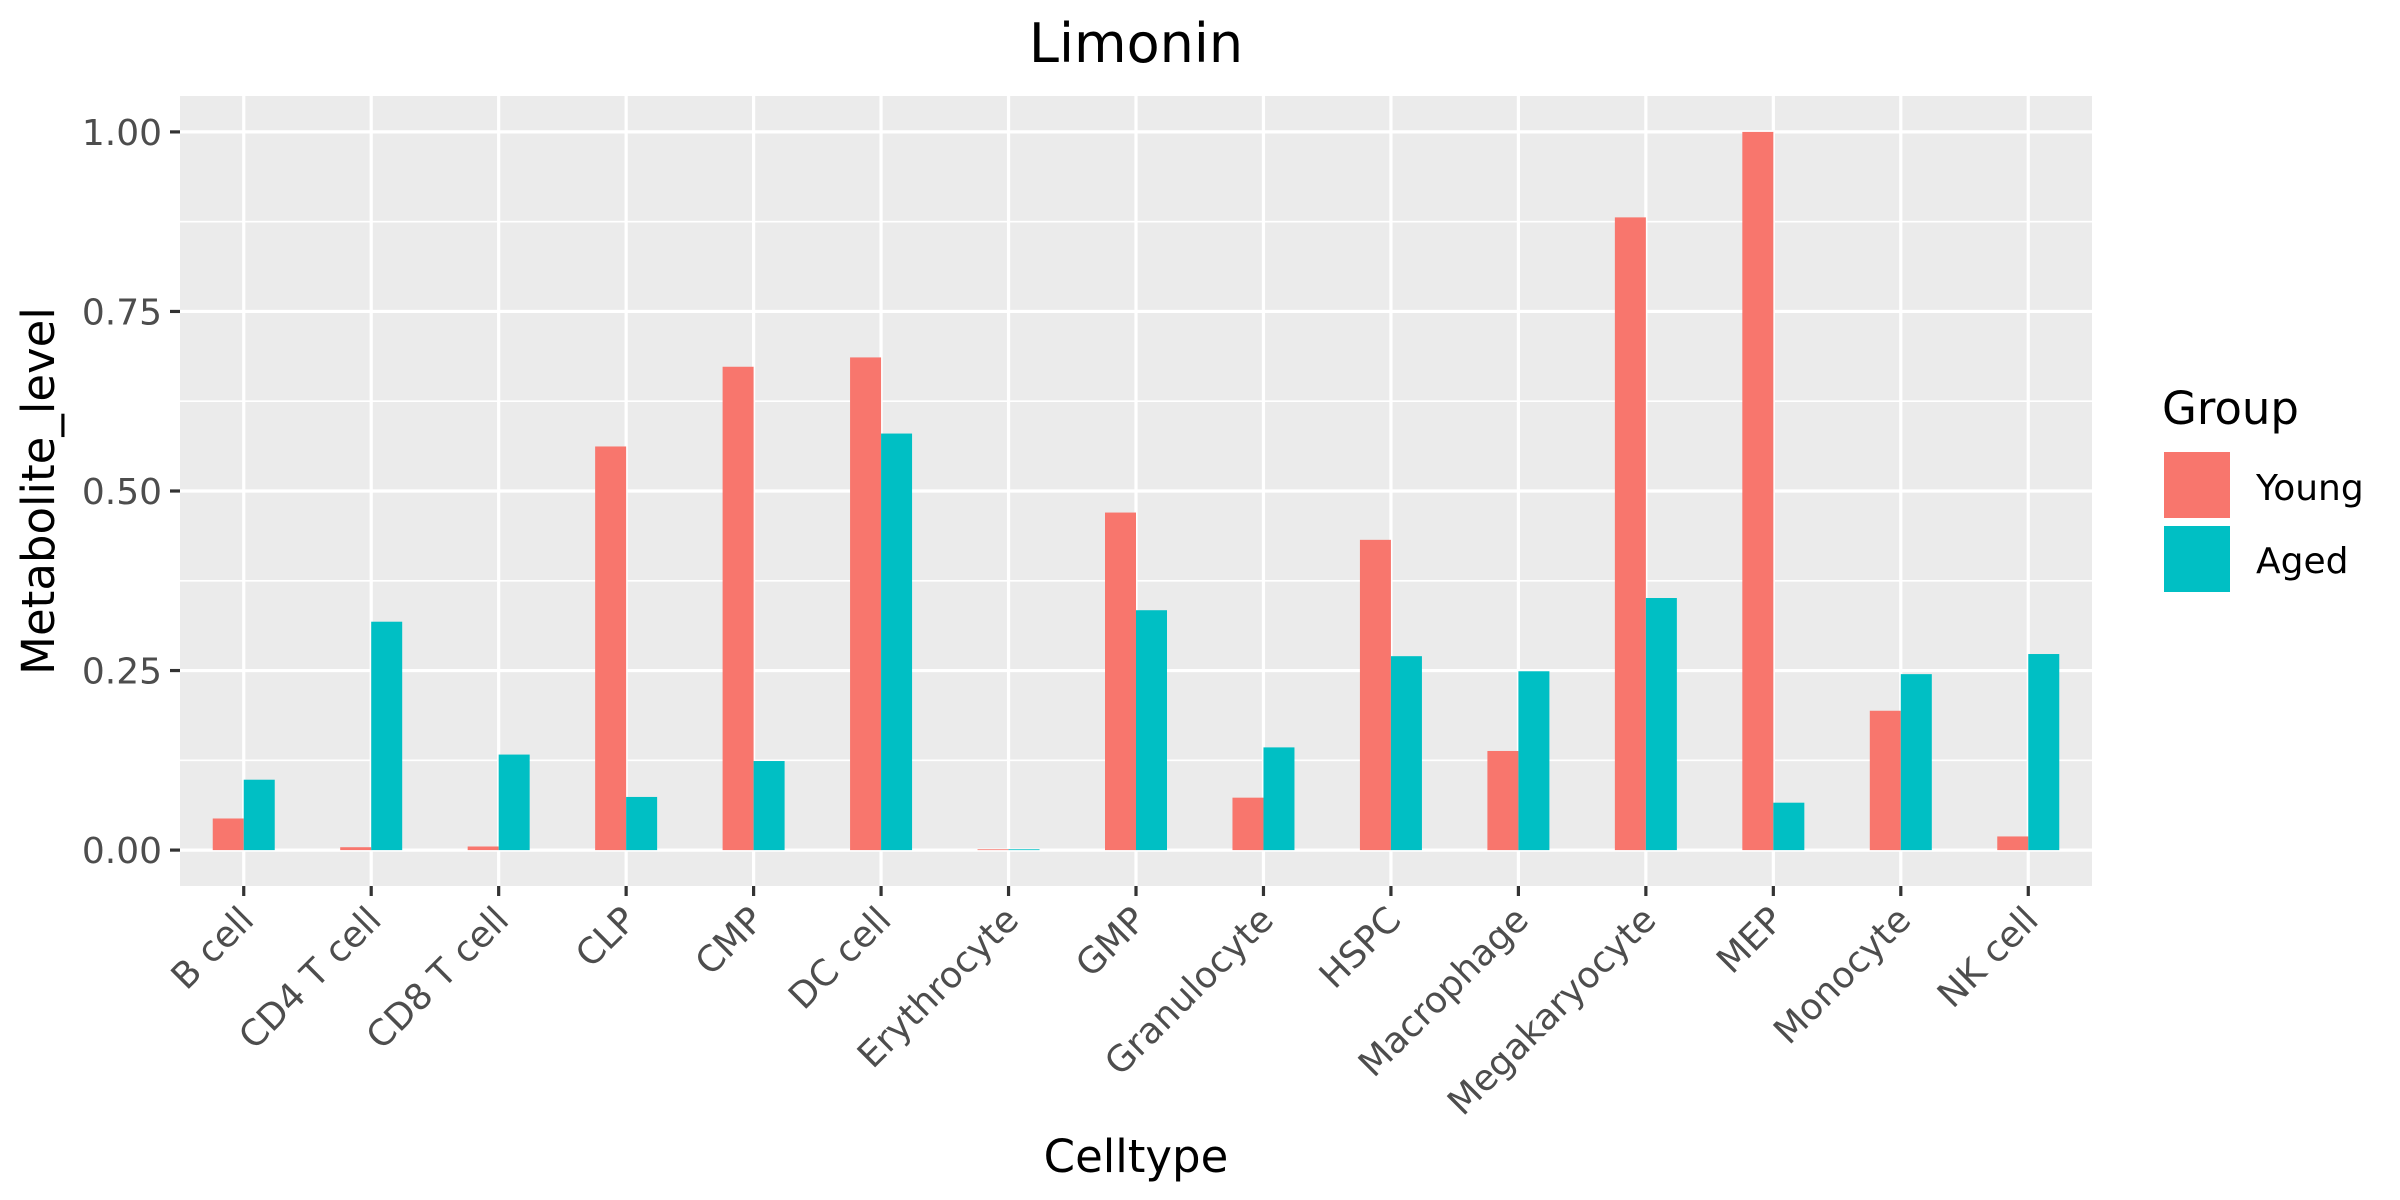 Image resolution: width=2400 pixels, height=1200 pixels. I want to click on bar-young-macrophage, so click(1503, 800).